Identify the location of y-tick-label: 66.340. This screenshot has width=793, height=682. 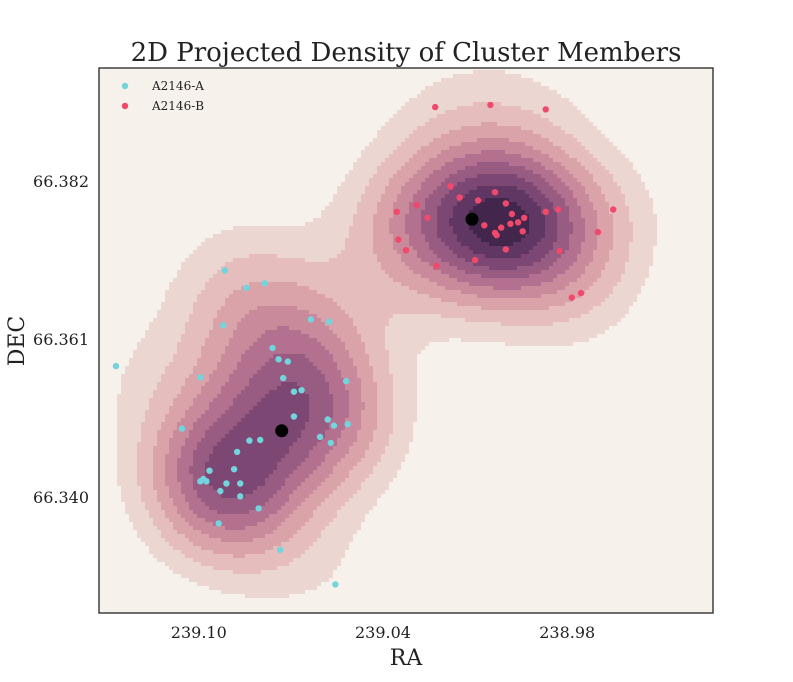
(61, 497).